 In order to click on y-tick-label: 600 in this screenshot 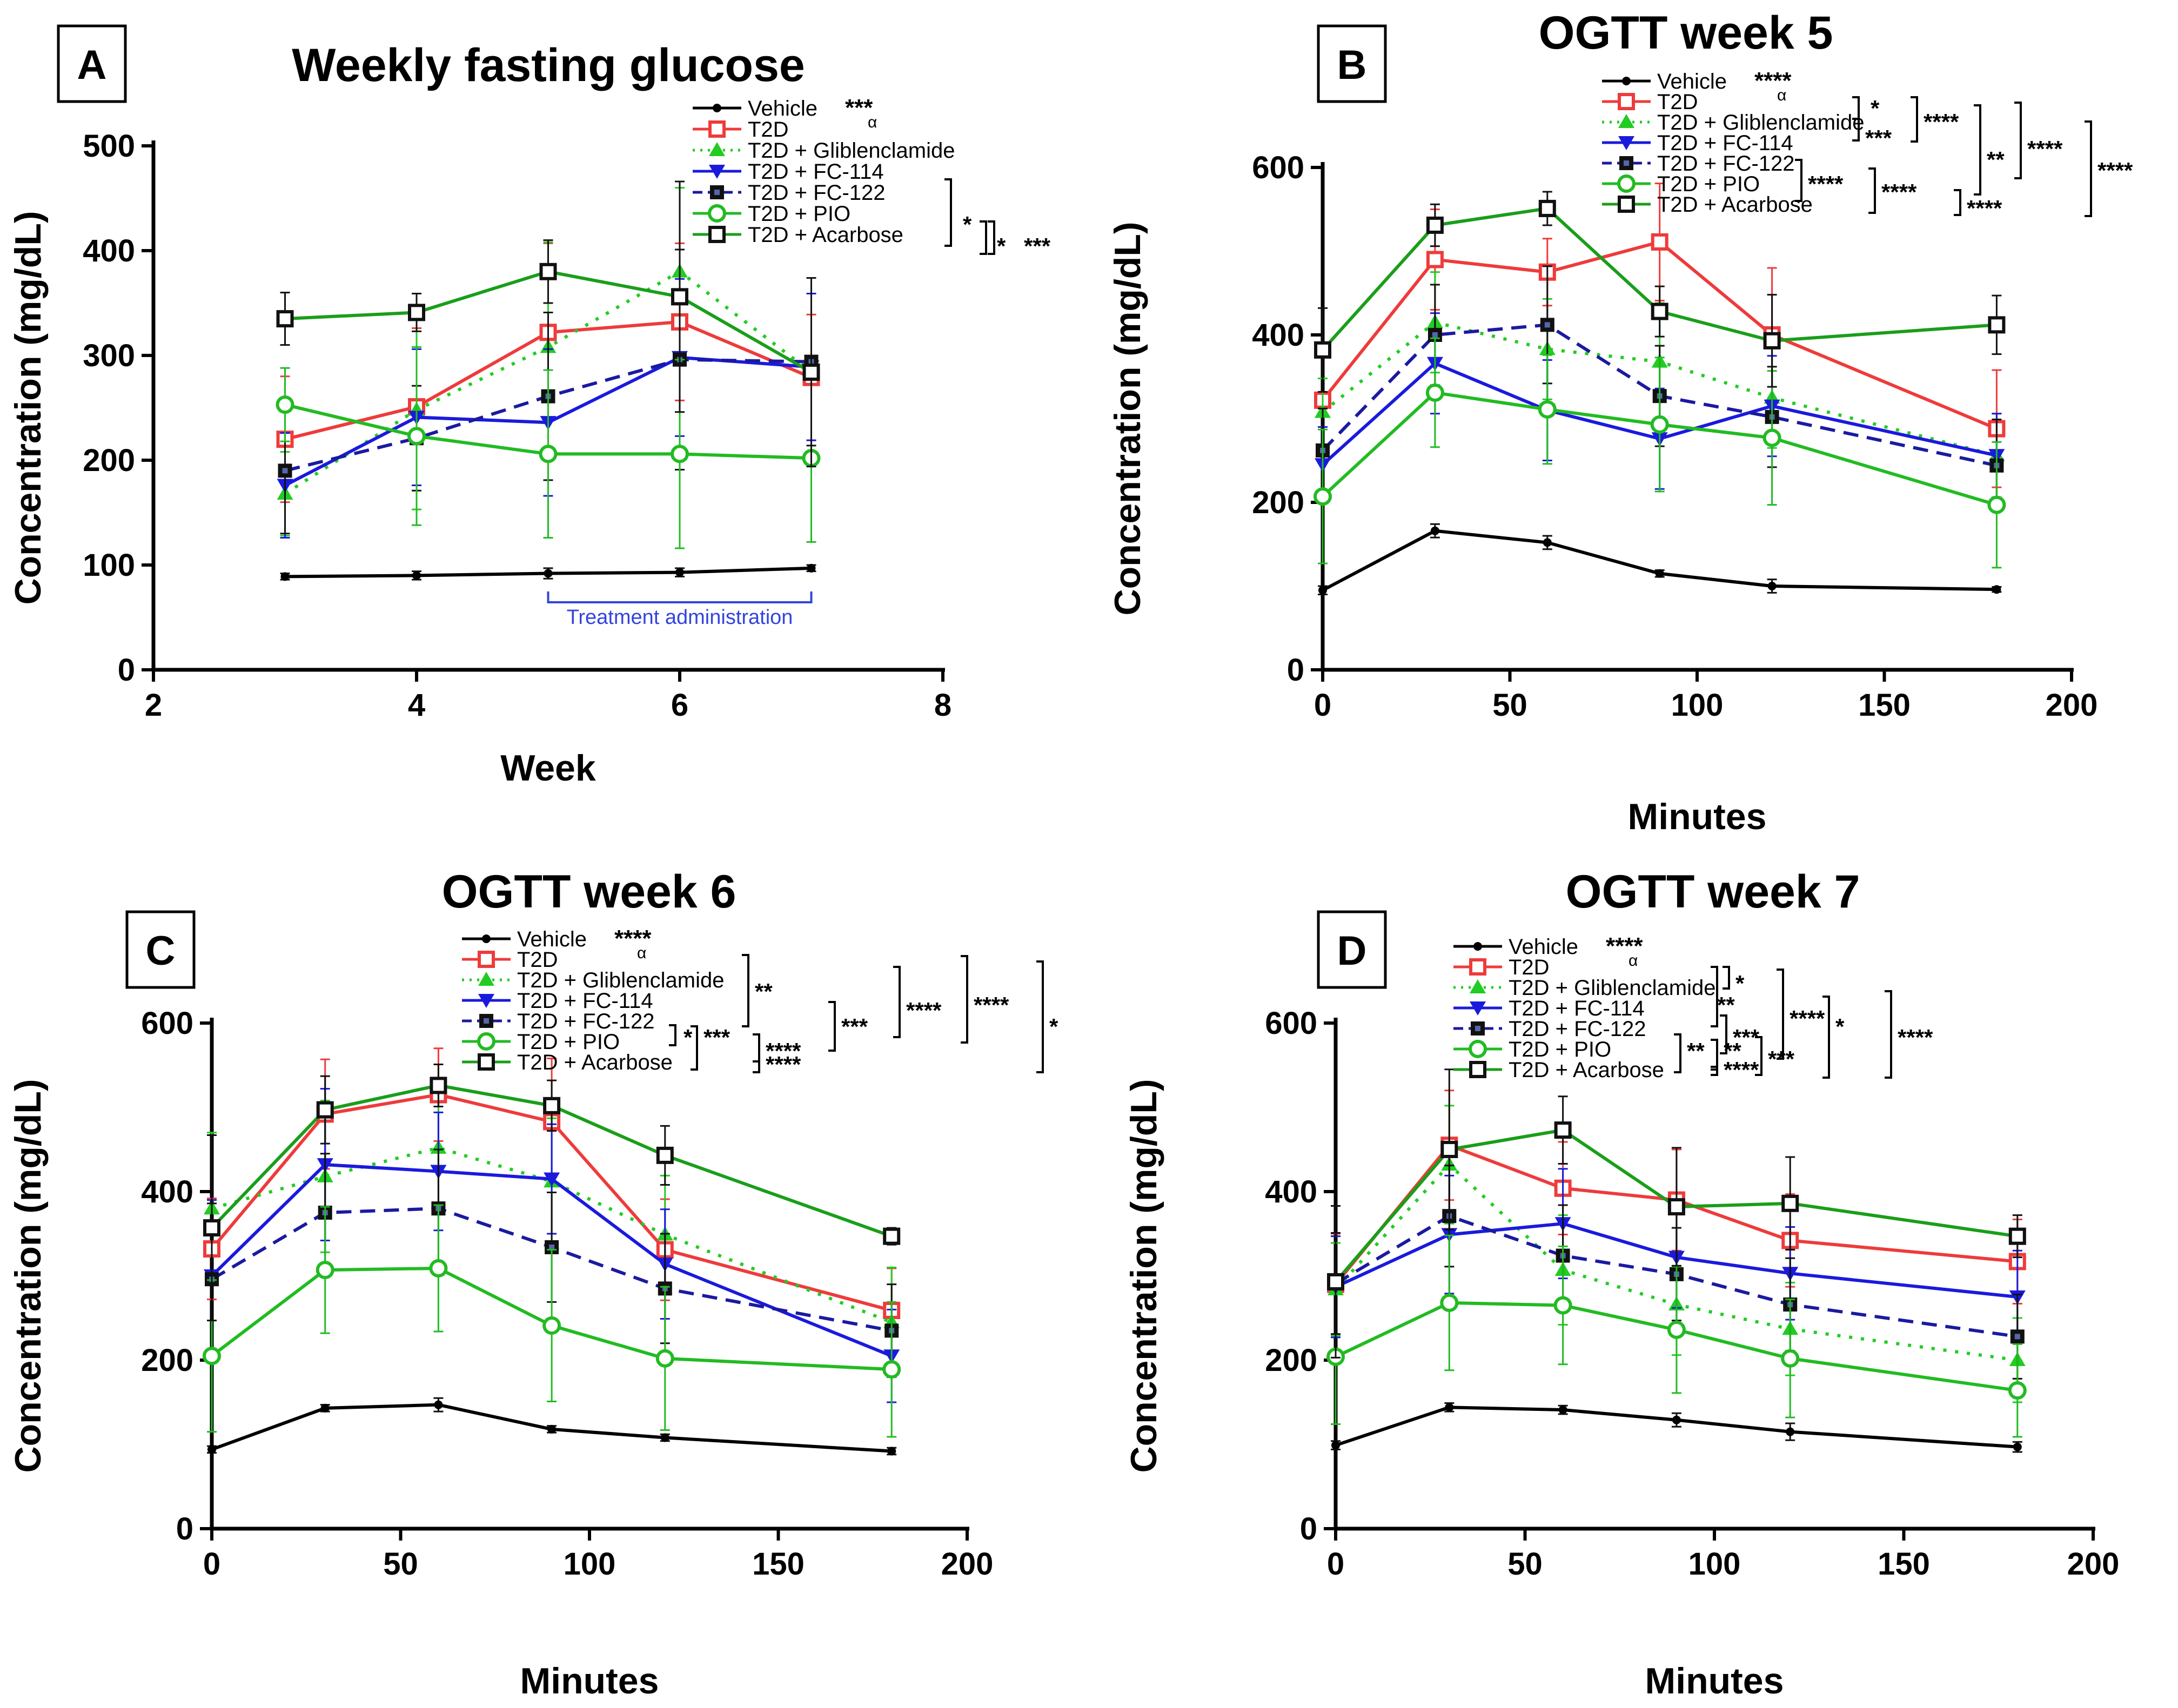, I will do `click(167, 1023)`.